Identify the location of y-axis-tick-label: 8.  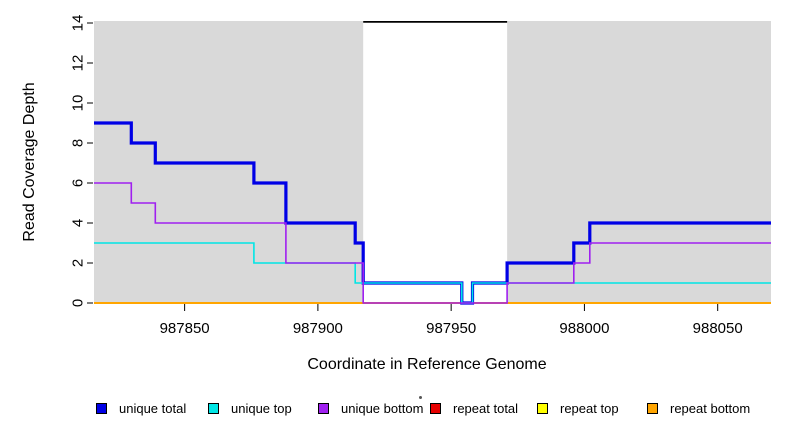
(77, 143).